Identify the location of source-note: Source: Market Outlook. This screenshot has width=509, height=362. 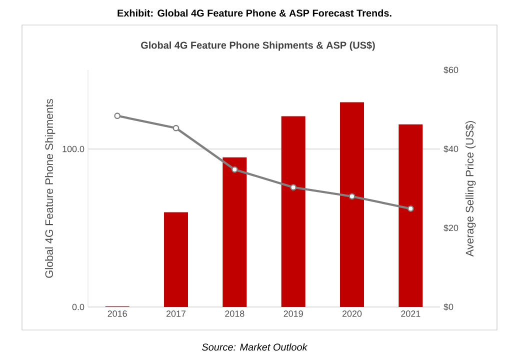
(255, 347).